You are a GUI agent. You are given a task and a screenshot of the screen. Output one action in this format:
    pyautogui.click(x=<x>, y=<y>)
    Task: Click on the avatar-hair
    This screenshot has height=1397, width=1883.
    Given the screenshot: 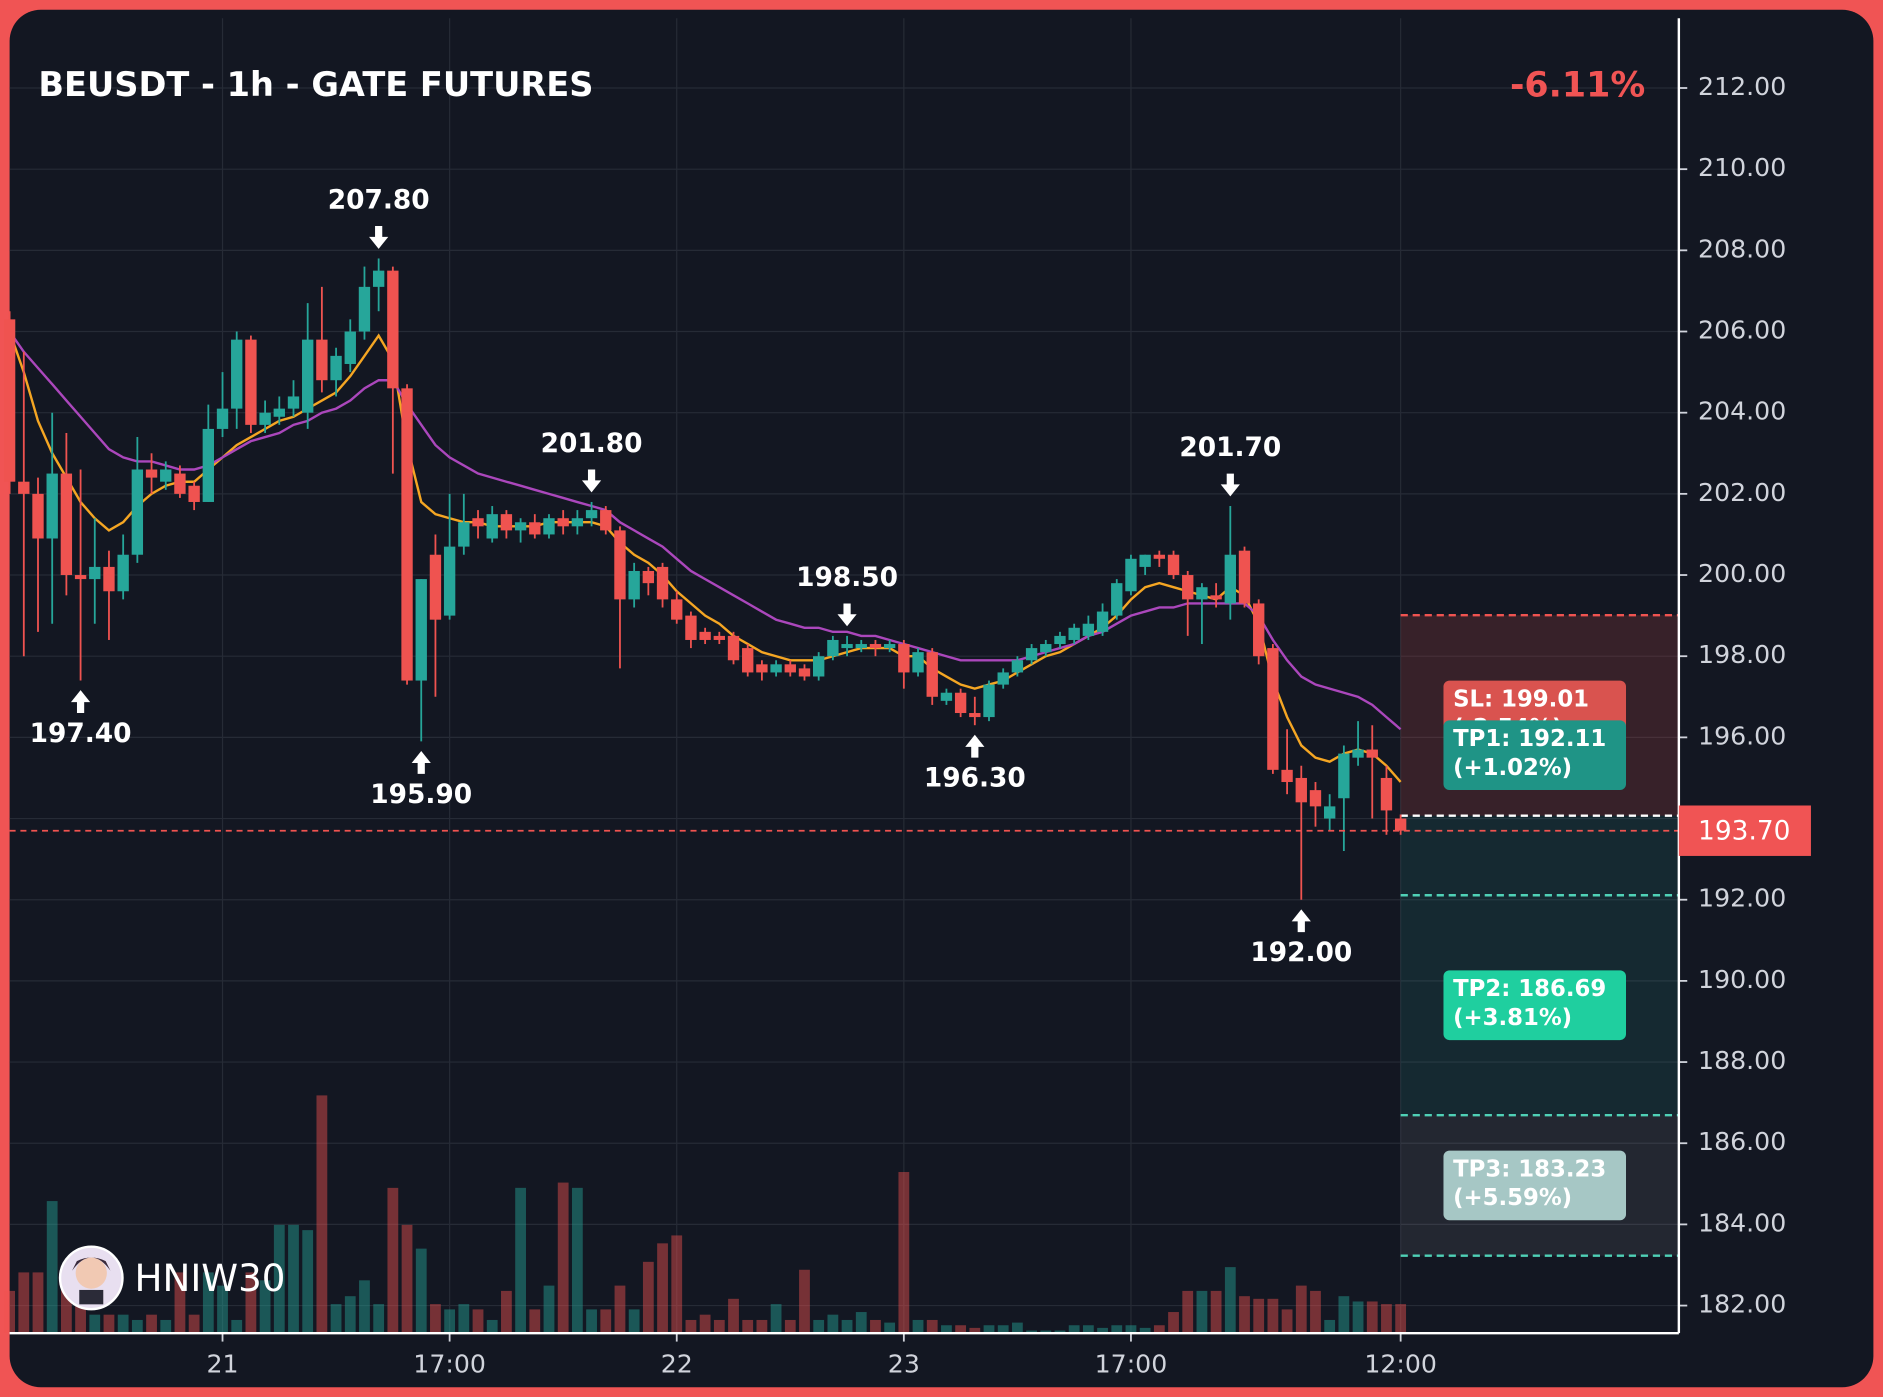 What is the action you would take?
    pyautogui.click(x=91, y=1264)
    